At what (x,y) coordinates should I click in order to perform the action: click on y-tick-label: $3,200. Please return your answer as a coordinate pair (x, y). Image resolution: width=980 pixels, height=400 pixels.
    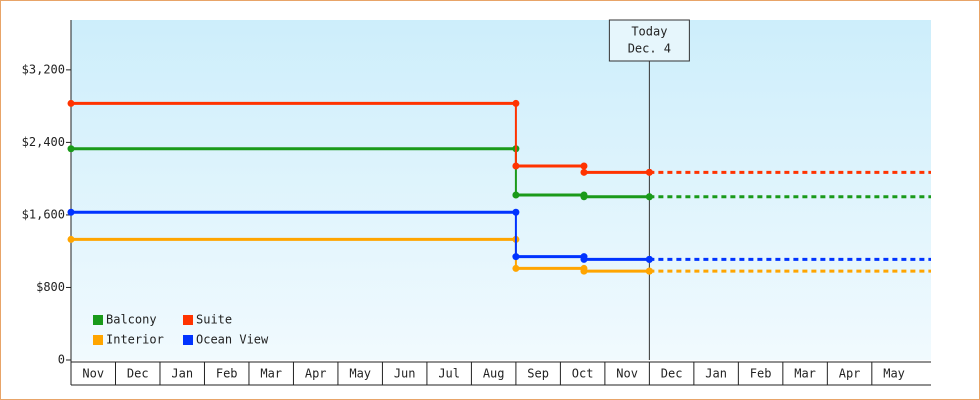
    Looking at the image, I should click on (43, 69).